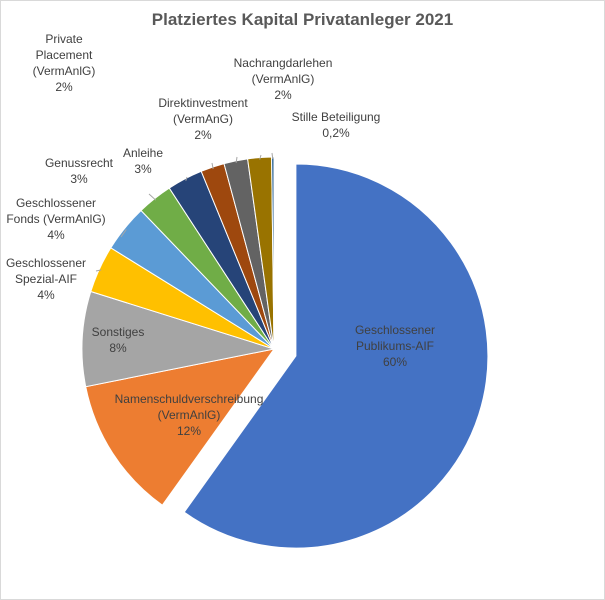  What do you see at coordinates (302, 19) in the screenshot?
I see `chart-title: Platziertes Kapital Privatanleger 2021` at bounding box center [302, 19].